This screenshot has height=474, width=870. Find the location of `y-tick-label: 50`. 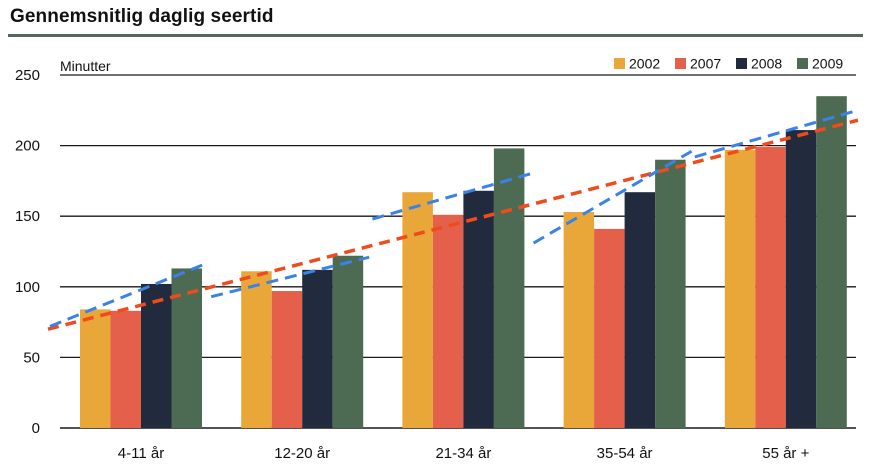

y-tick-label: 50 is located at coordinates (31, 357).